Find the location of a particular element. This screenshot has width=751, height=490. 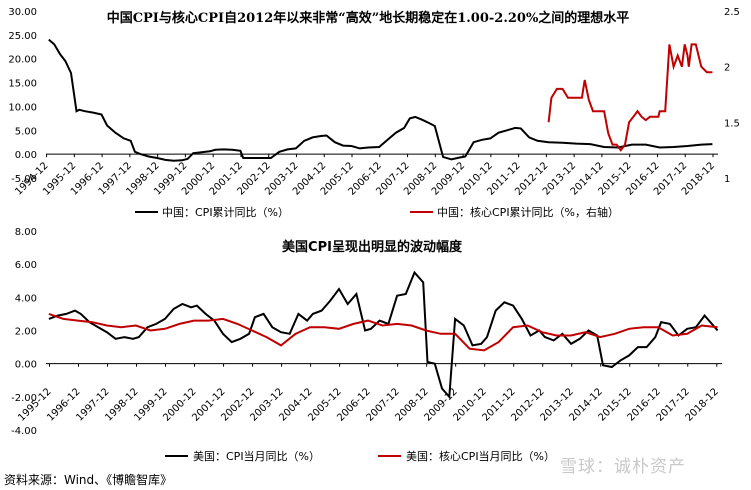

legend-label-us-cpi: 美国：CPI当月同比（%） is located at coordinates (256, 456).